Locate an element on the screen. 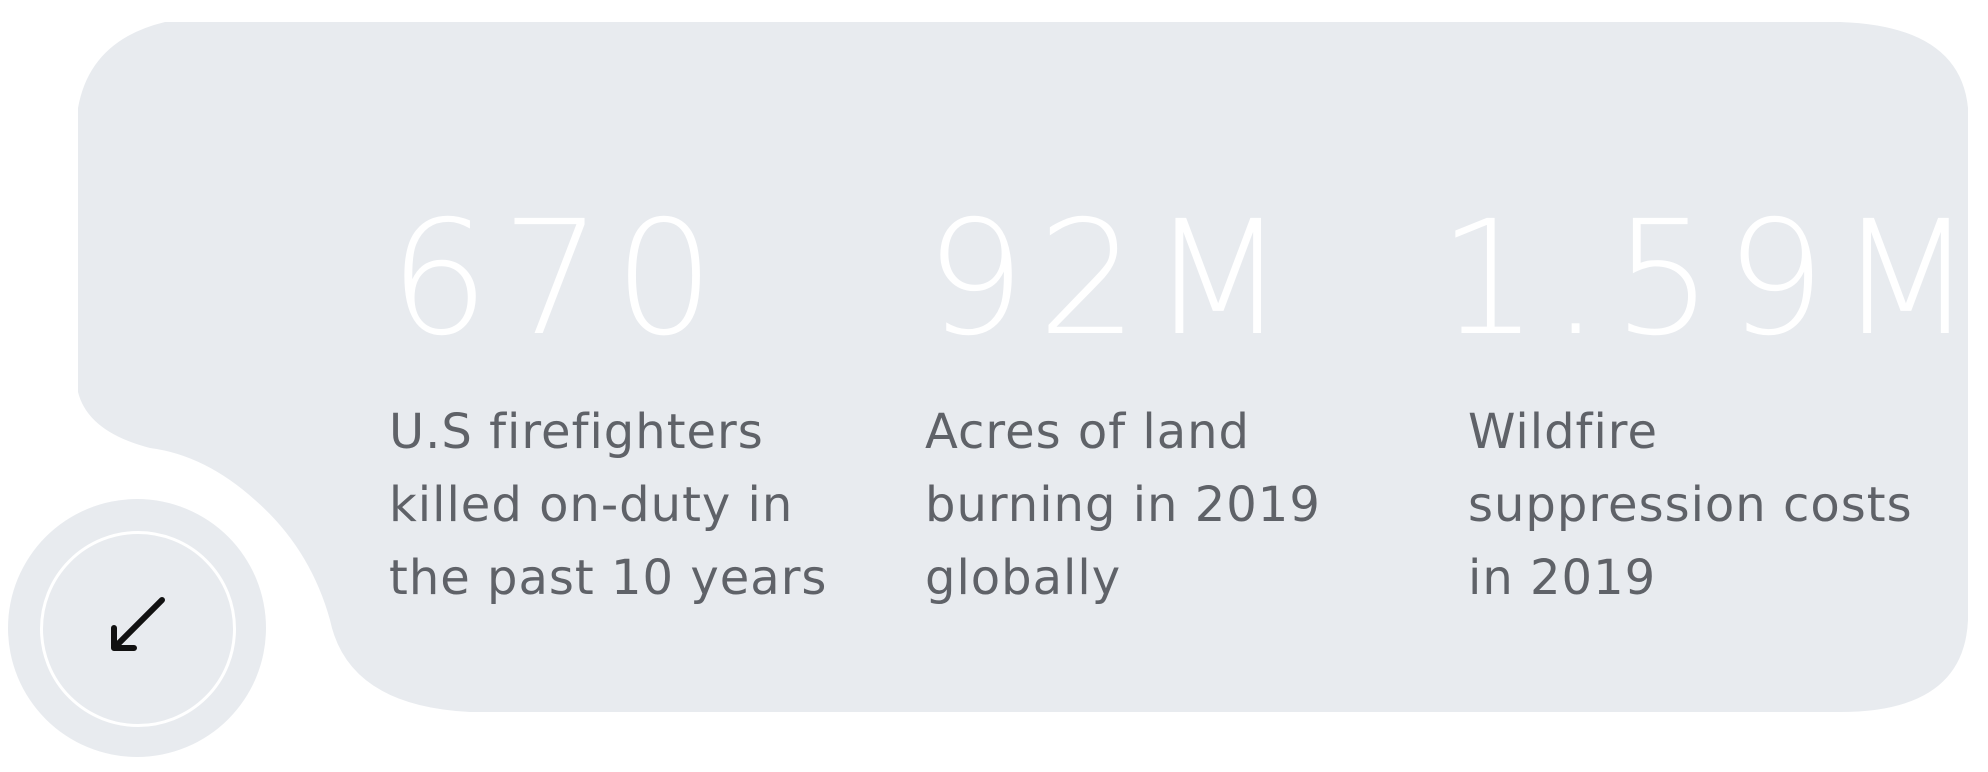 The width and height of the screenshot is (1988, 772). arrow-down-left-icon is located at coordinates (138, 624).